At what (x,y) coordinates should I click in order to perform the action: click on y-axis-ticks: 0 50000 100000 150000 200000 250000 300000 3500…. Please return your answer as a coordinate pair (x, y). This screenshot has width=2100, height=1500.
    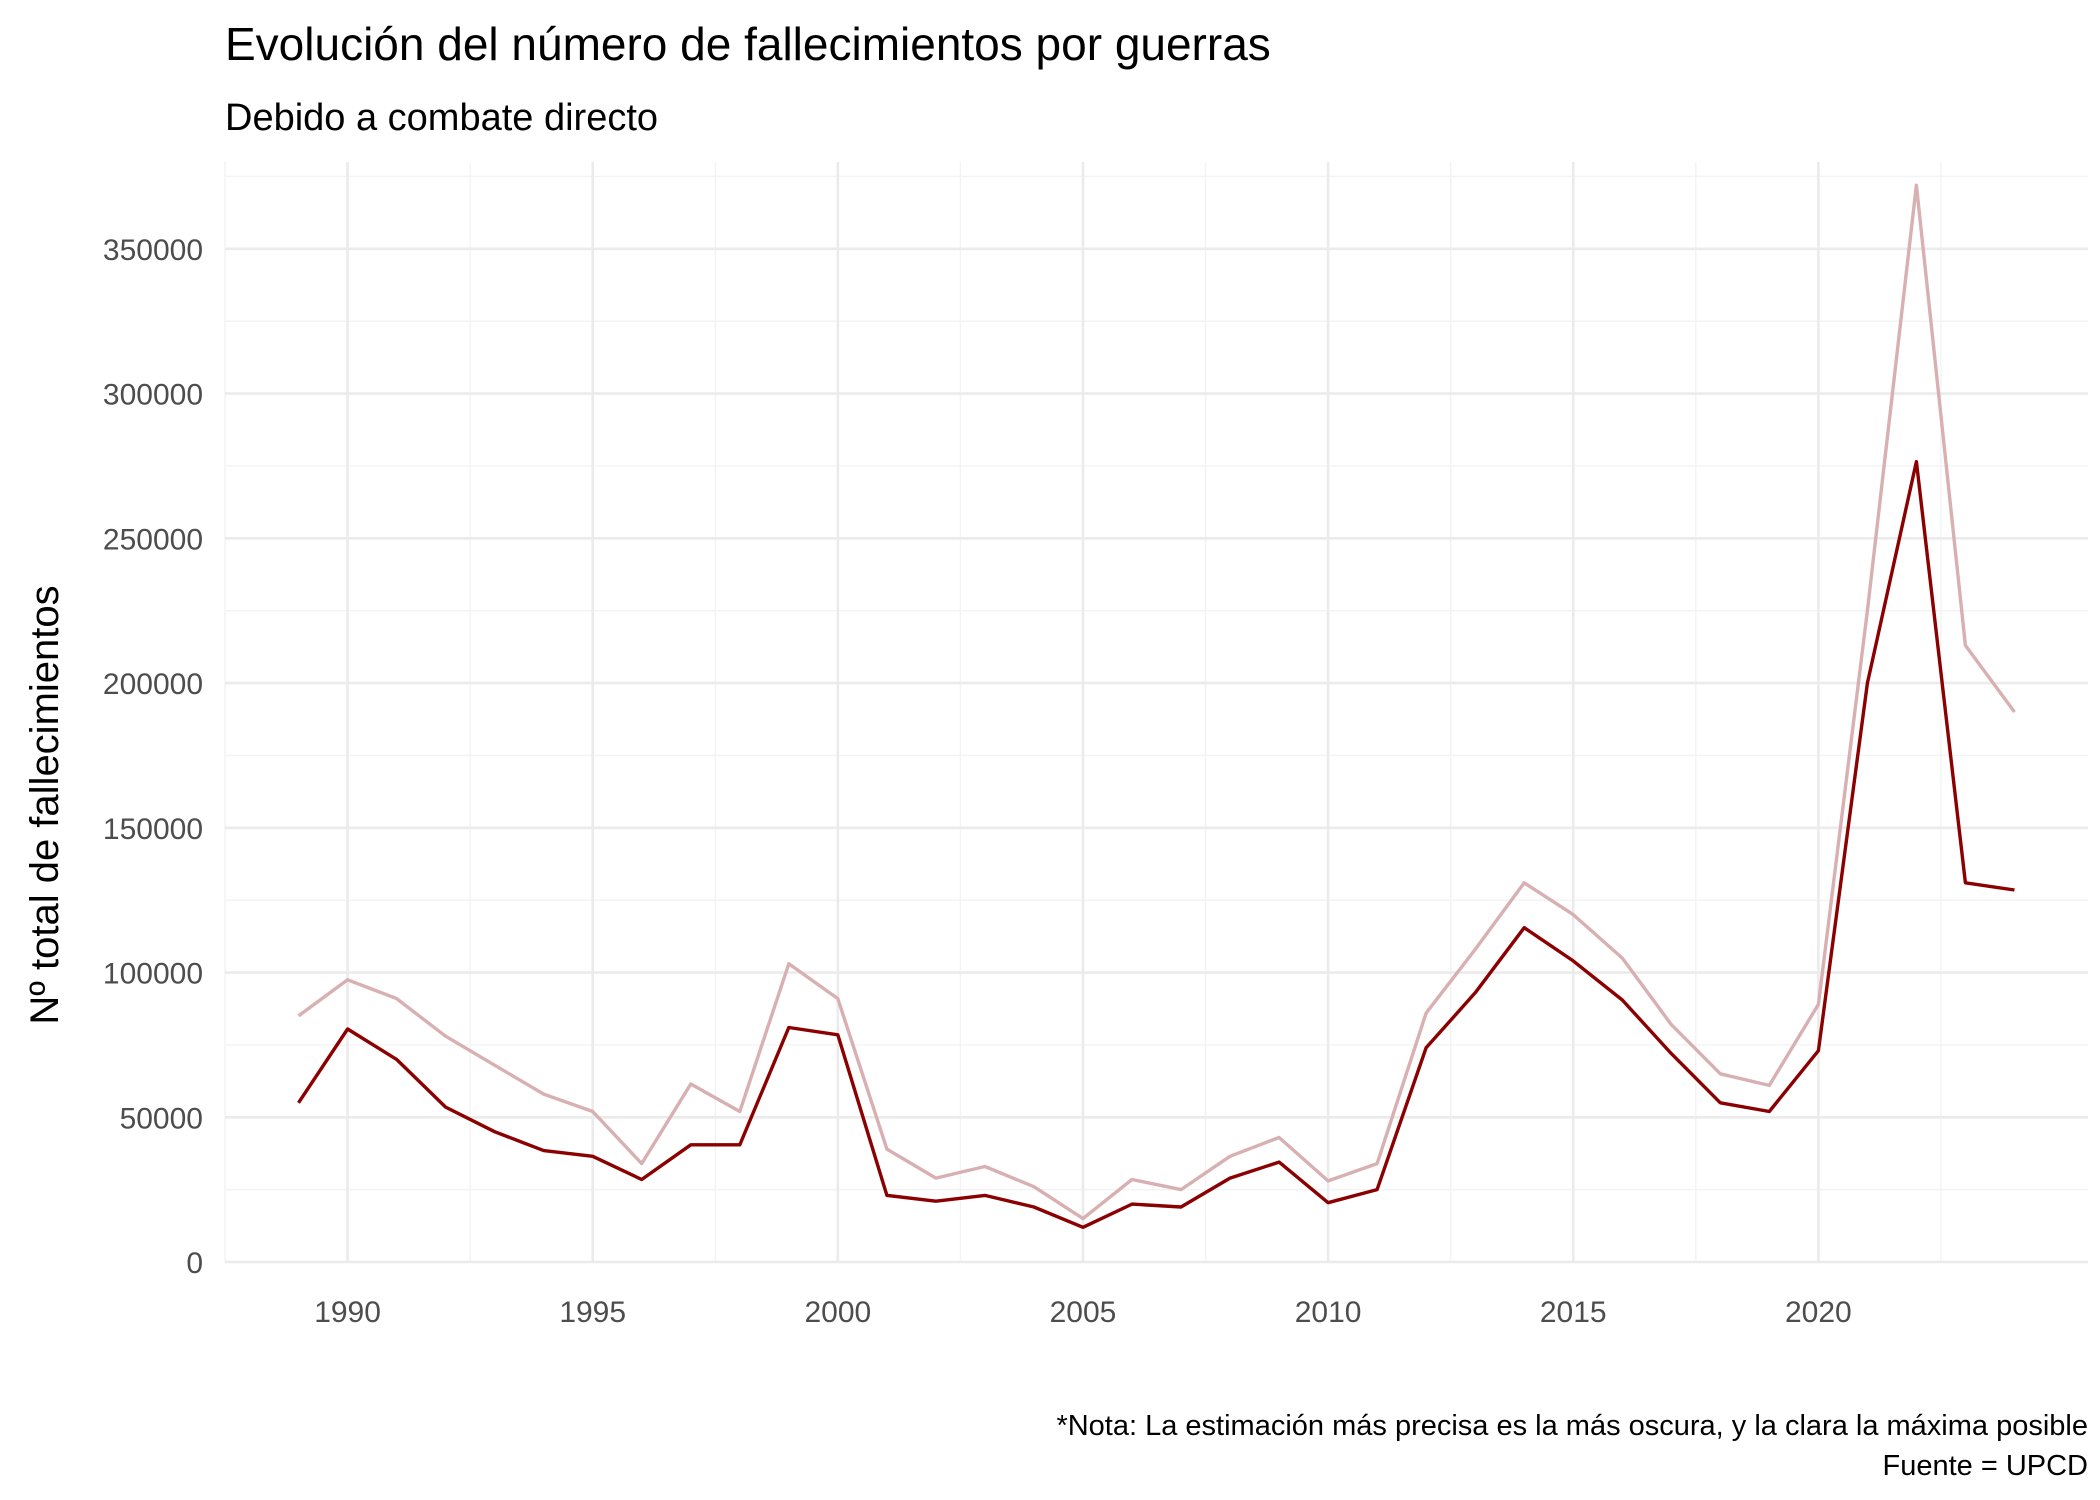
    Looking at the image, I should click on (153, 757).